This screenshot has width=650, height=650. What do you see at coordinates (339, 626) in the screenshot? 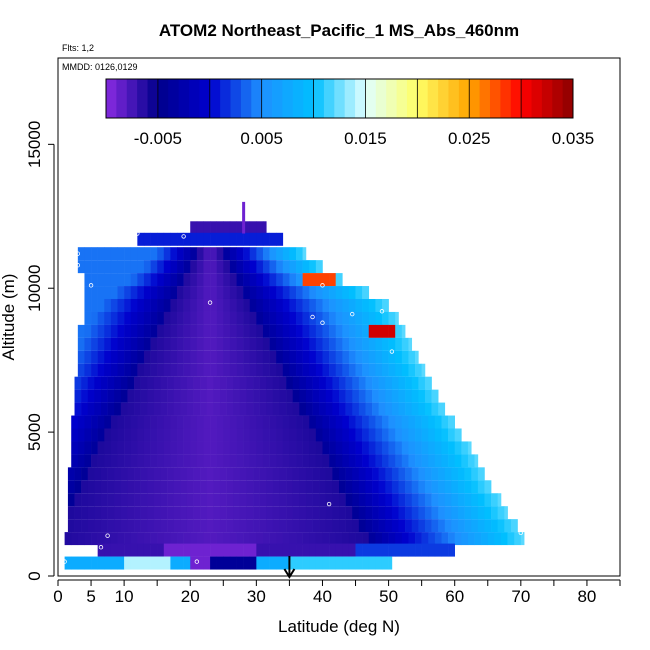
I see `x-axis-label: Latitude (deg N)` at bounding box center [339, 626].